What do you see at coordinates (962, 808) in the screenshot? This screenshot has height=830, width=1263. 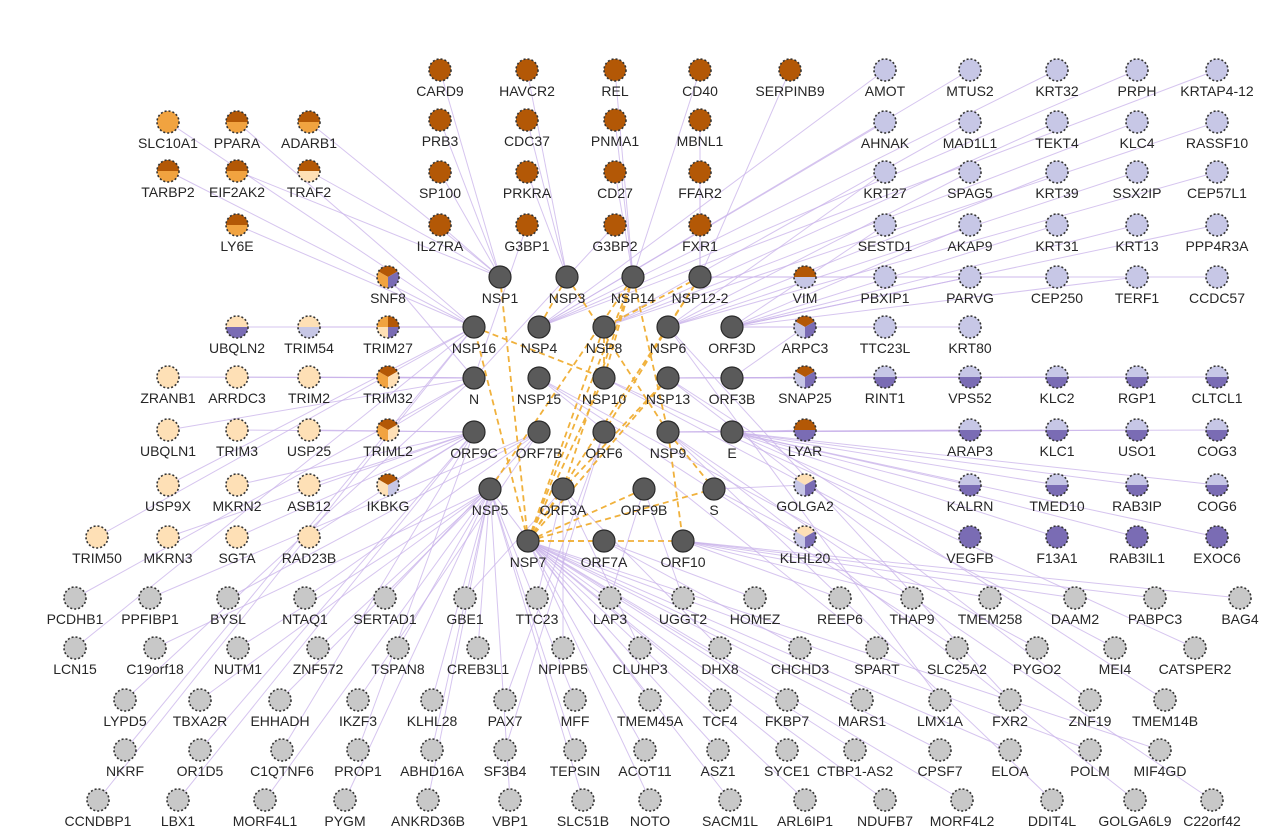 I see `node-morf4l2: MORF4L2` at bounding box center [962, 808].